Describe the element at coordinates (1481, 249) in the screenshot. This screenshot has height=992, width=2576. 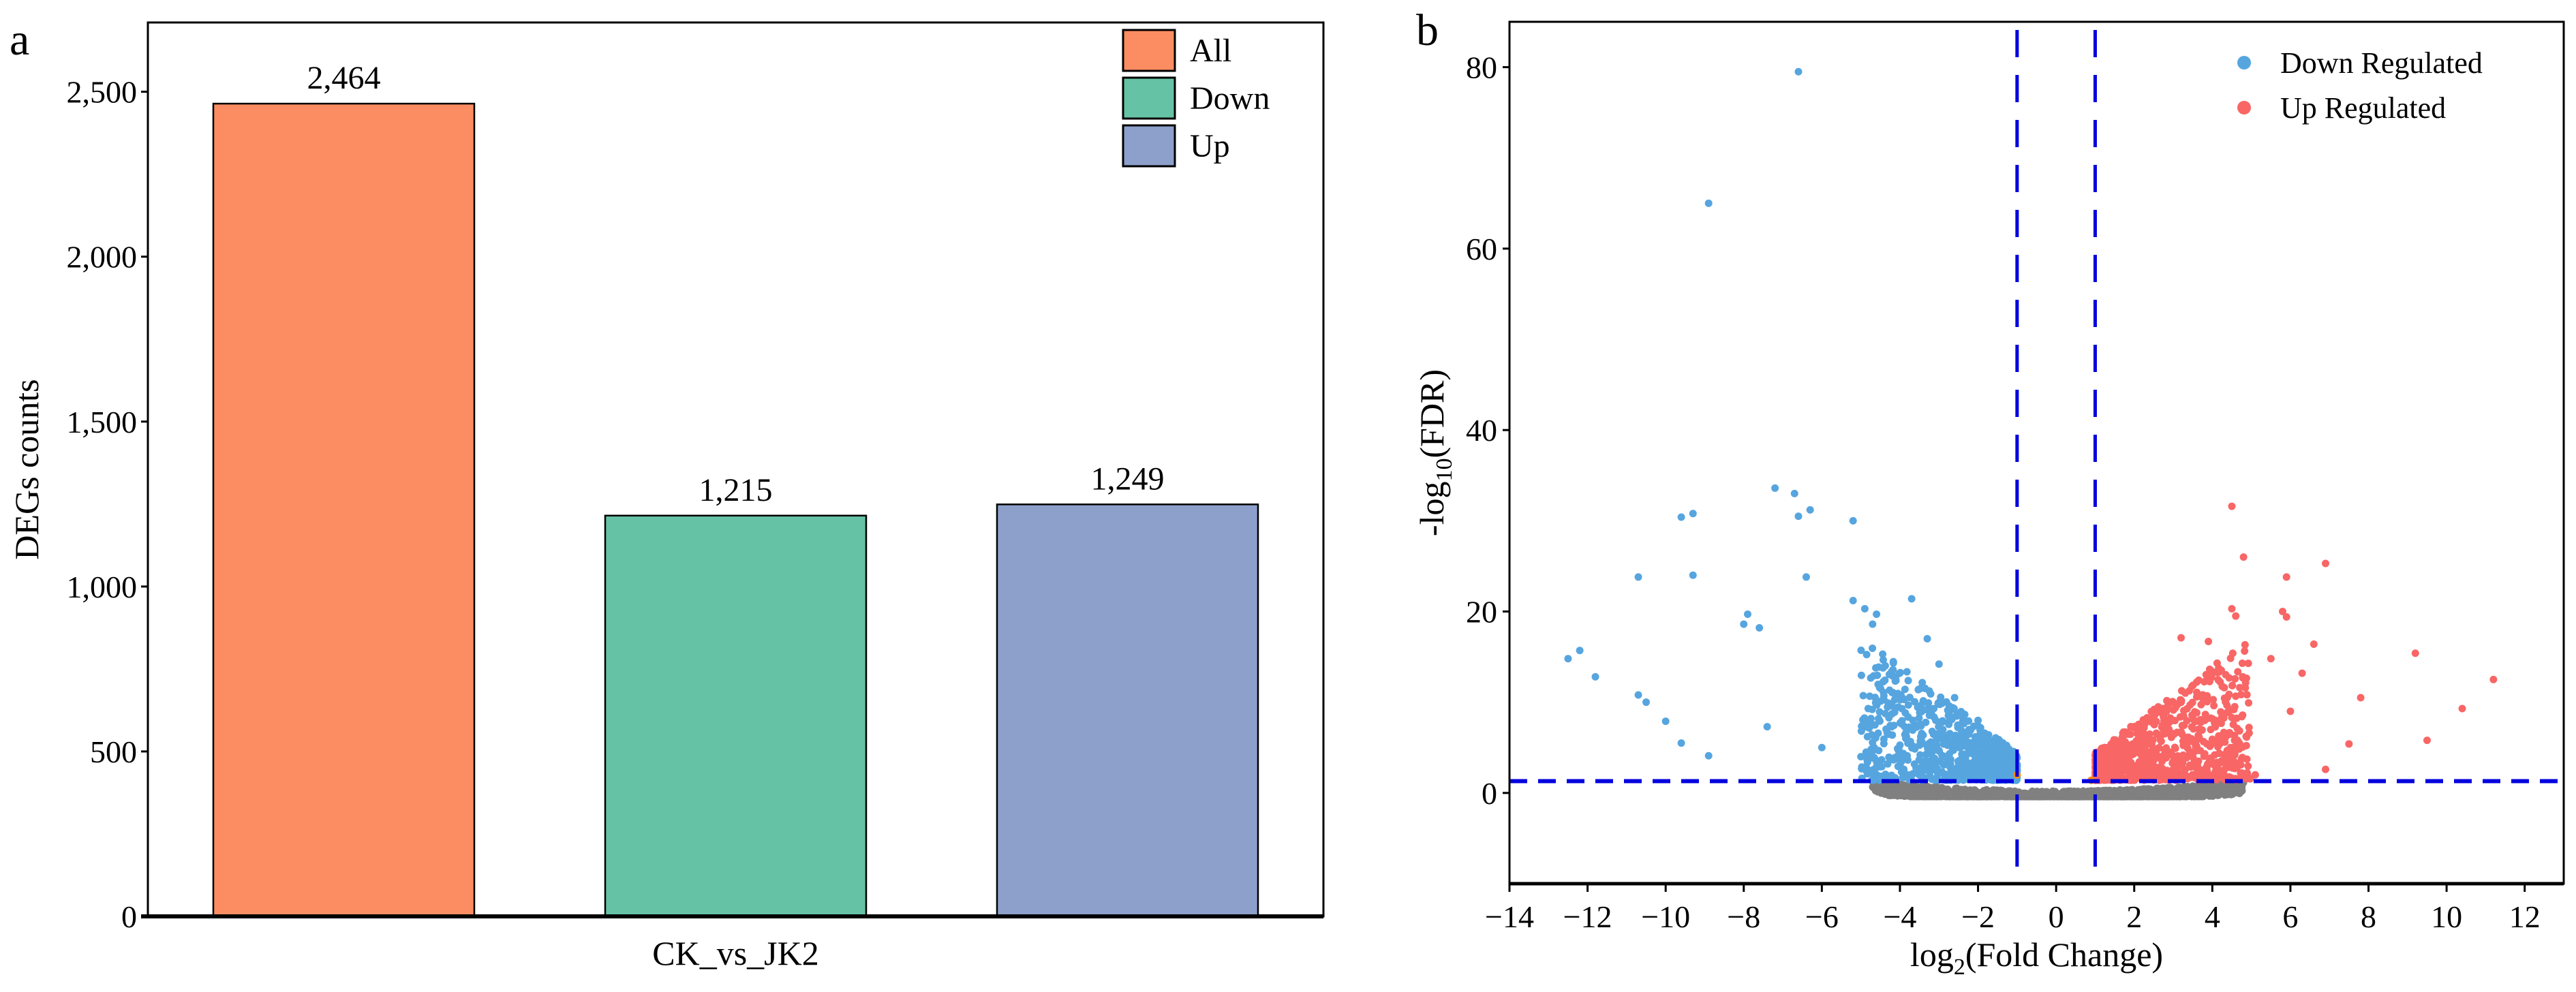
I see `y-tick-label: 60` at that location.